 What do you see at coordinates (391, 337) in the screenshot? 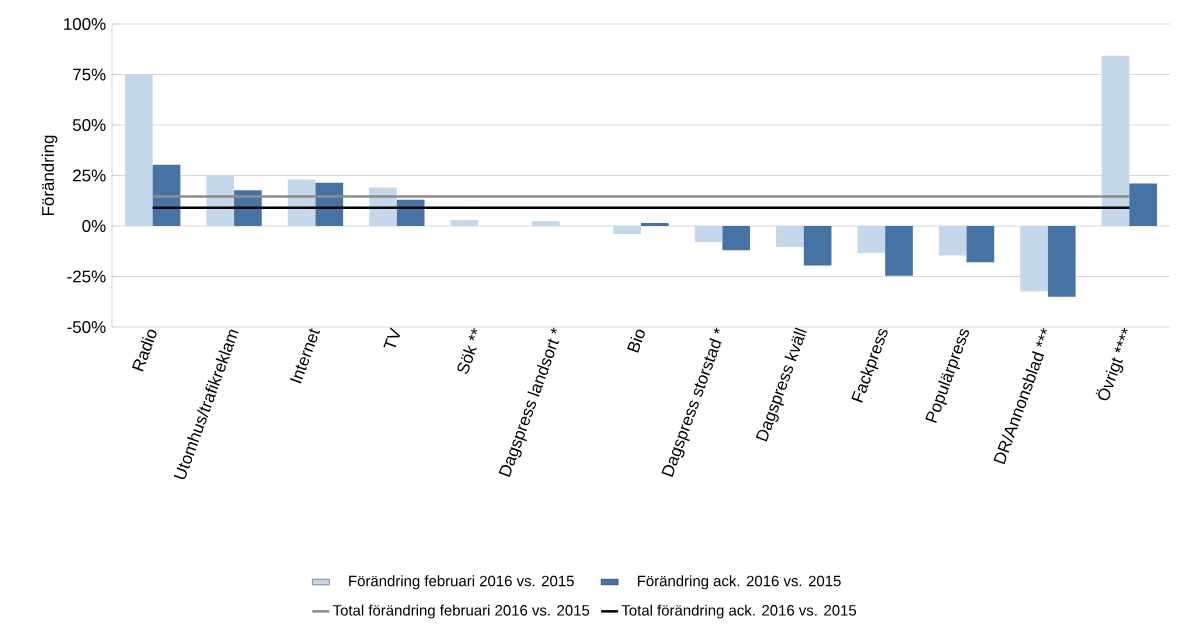
I see `x-tick-label: TV` at bounding box center [391, 337].